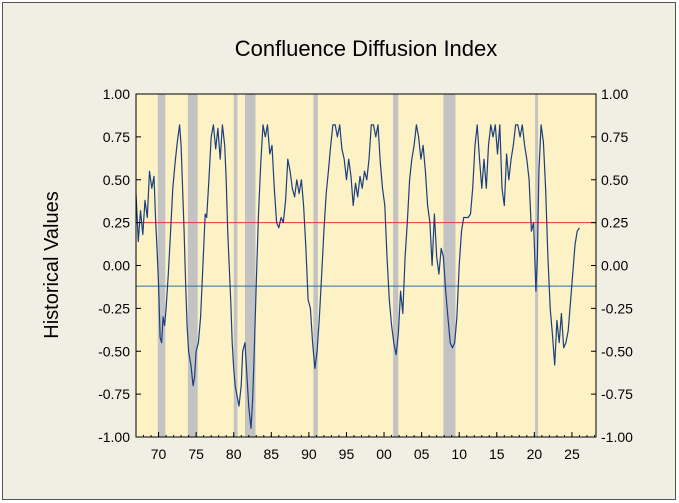 The image size is (679, 503). I want to click on x-tick-label: 20, so click(535, 454).